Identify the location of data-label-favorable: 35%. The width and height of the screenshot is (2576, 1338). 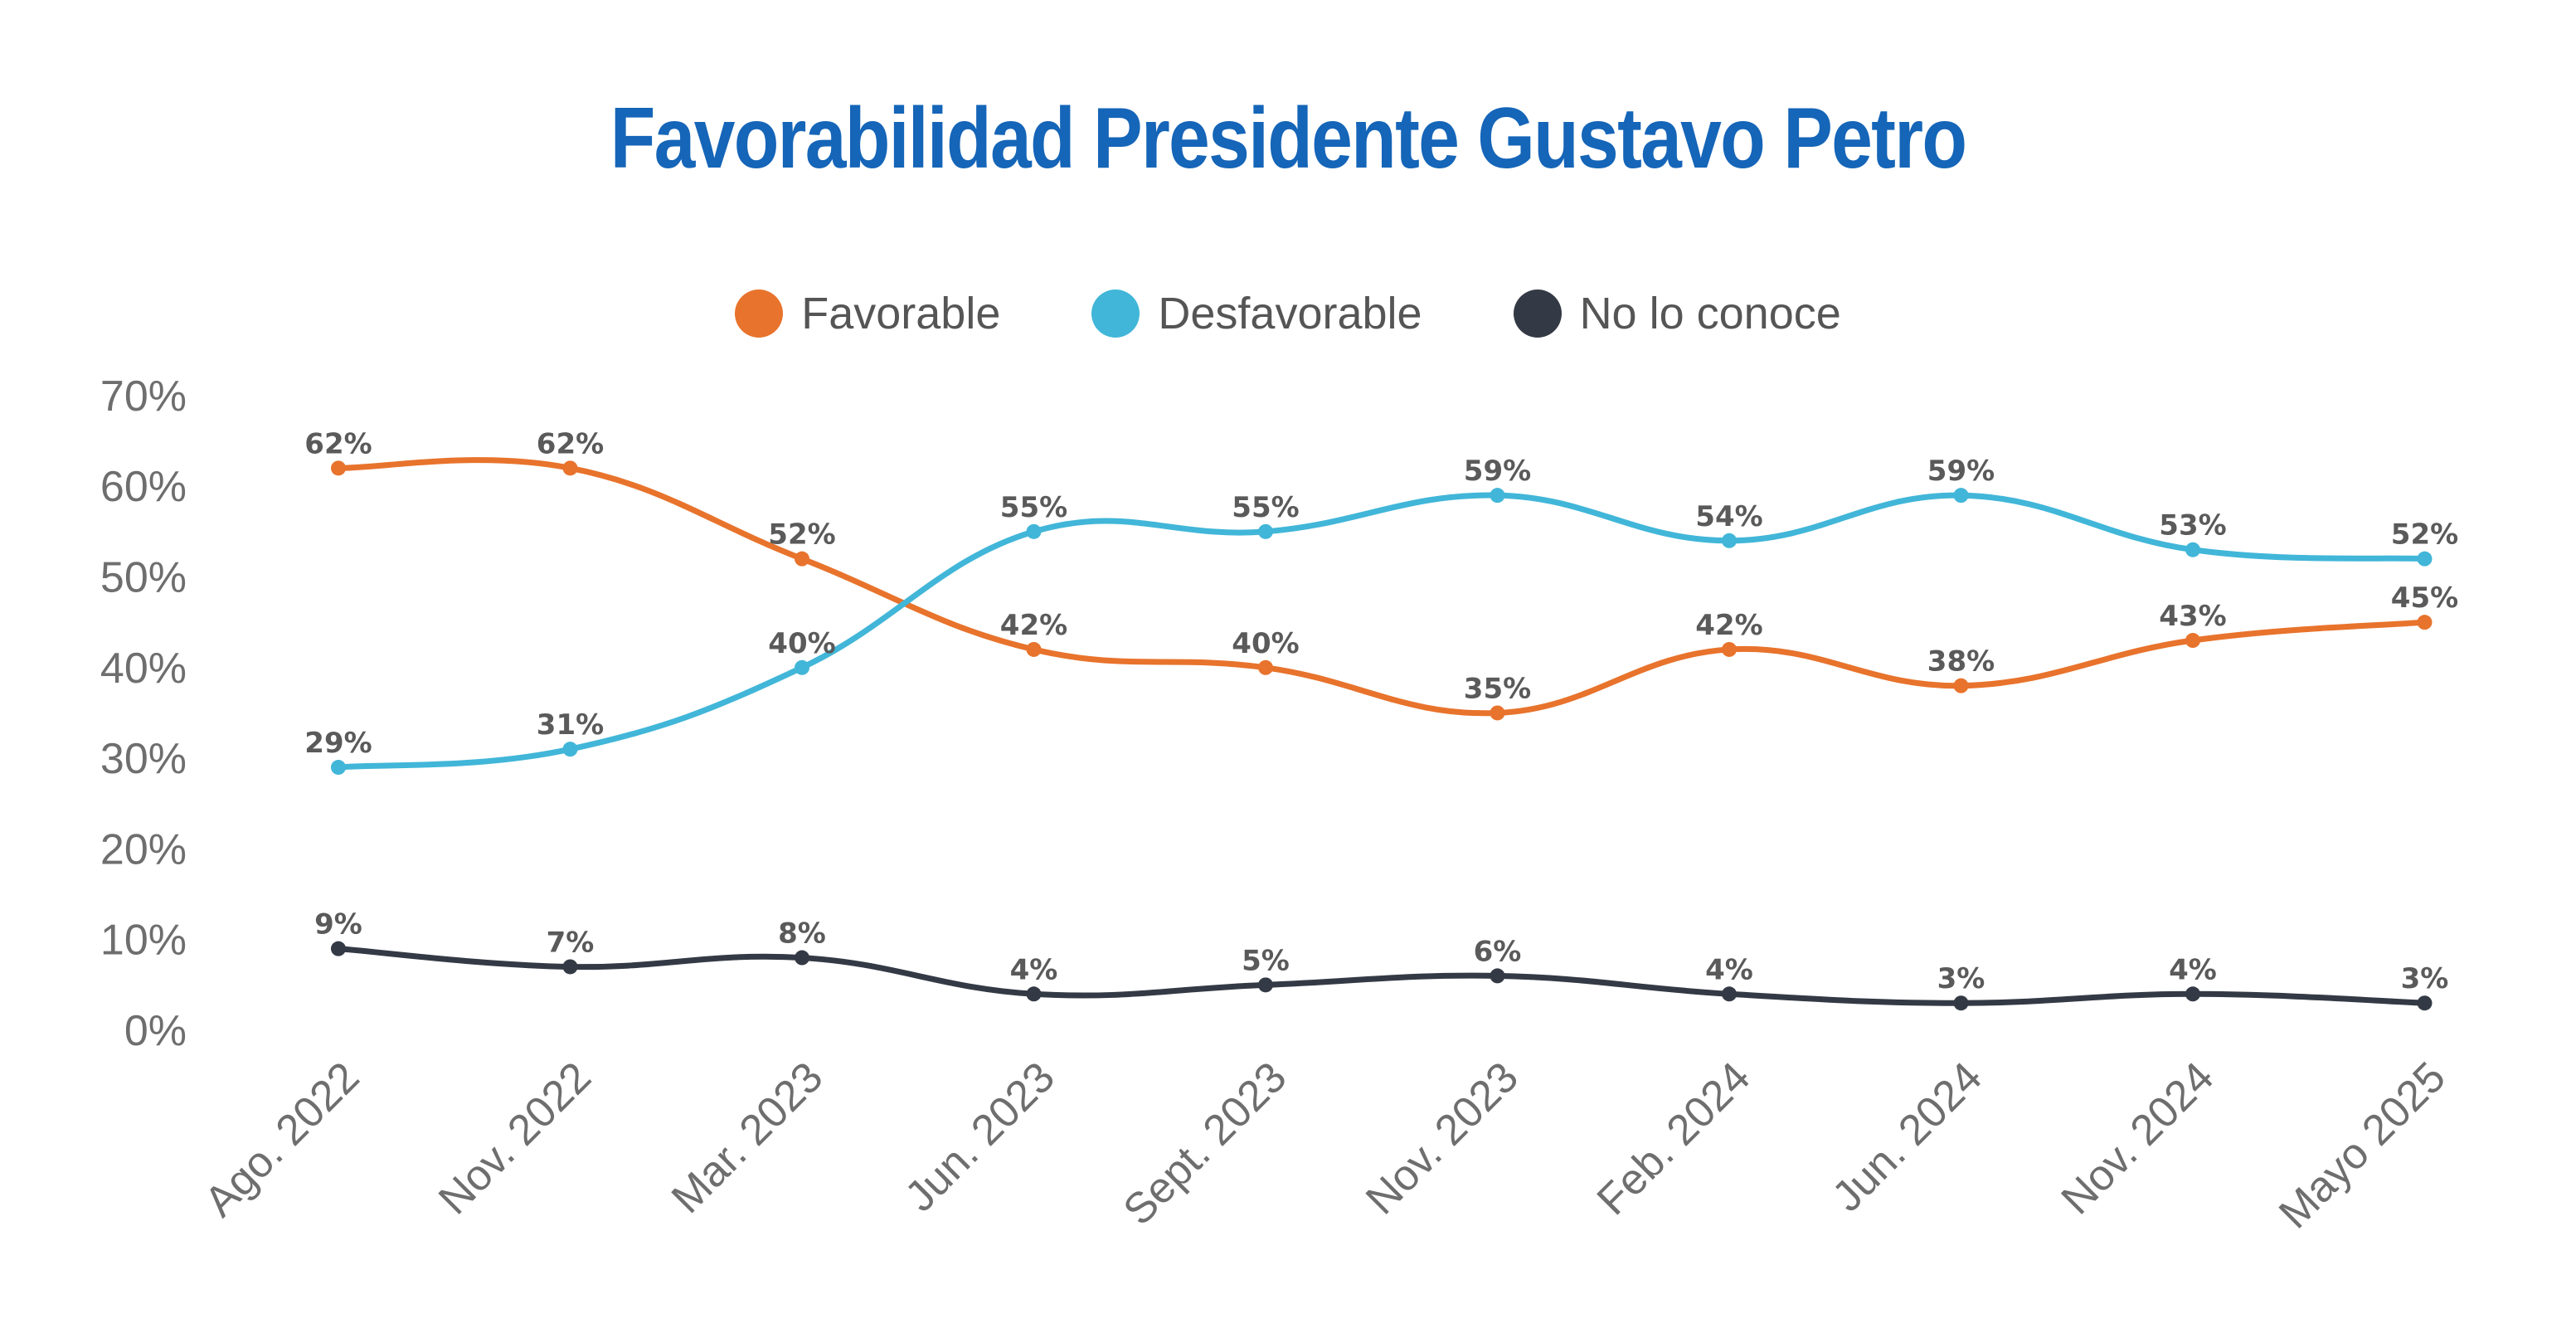
(1497, 688).